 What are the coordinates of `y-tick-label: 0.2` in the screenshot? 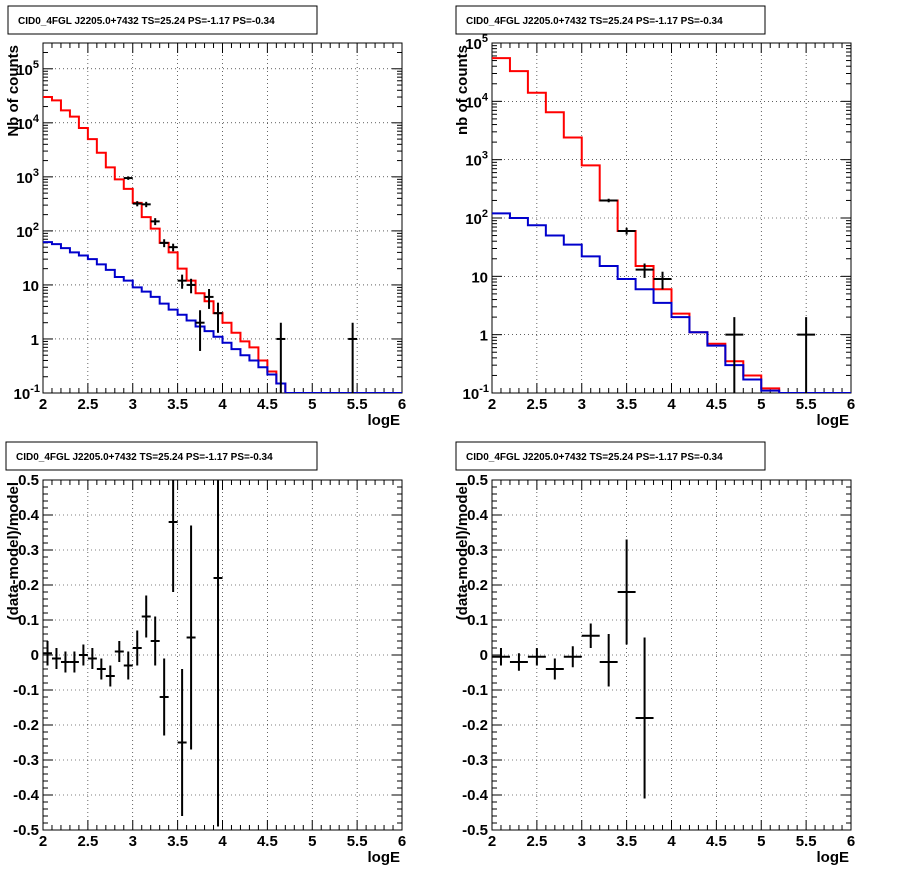 It's located at (28, 585).